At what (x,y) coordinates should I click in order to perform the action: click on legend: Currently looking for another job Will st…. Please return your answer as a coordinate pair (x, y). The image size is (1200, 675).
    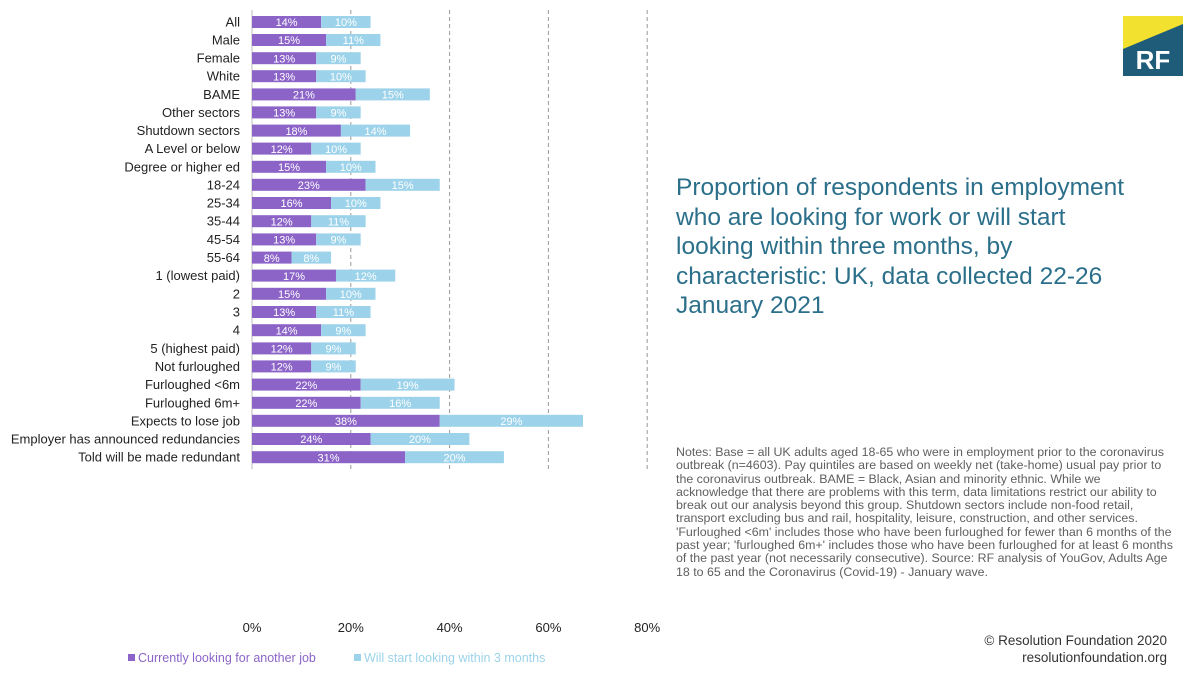
    Looking at the image, I should click on (336, 658).